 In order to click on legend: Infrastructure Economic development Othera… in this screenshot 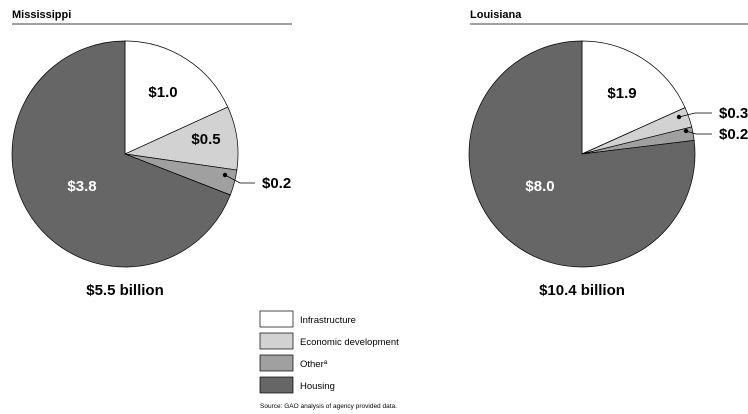, I will do `click(329, 352)`.